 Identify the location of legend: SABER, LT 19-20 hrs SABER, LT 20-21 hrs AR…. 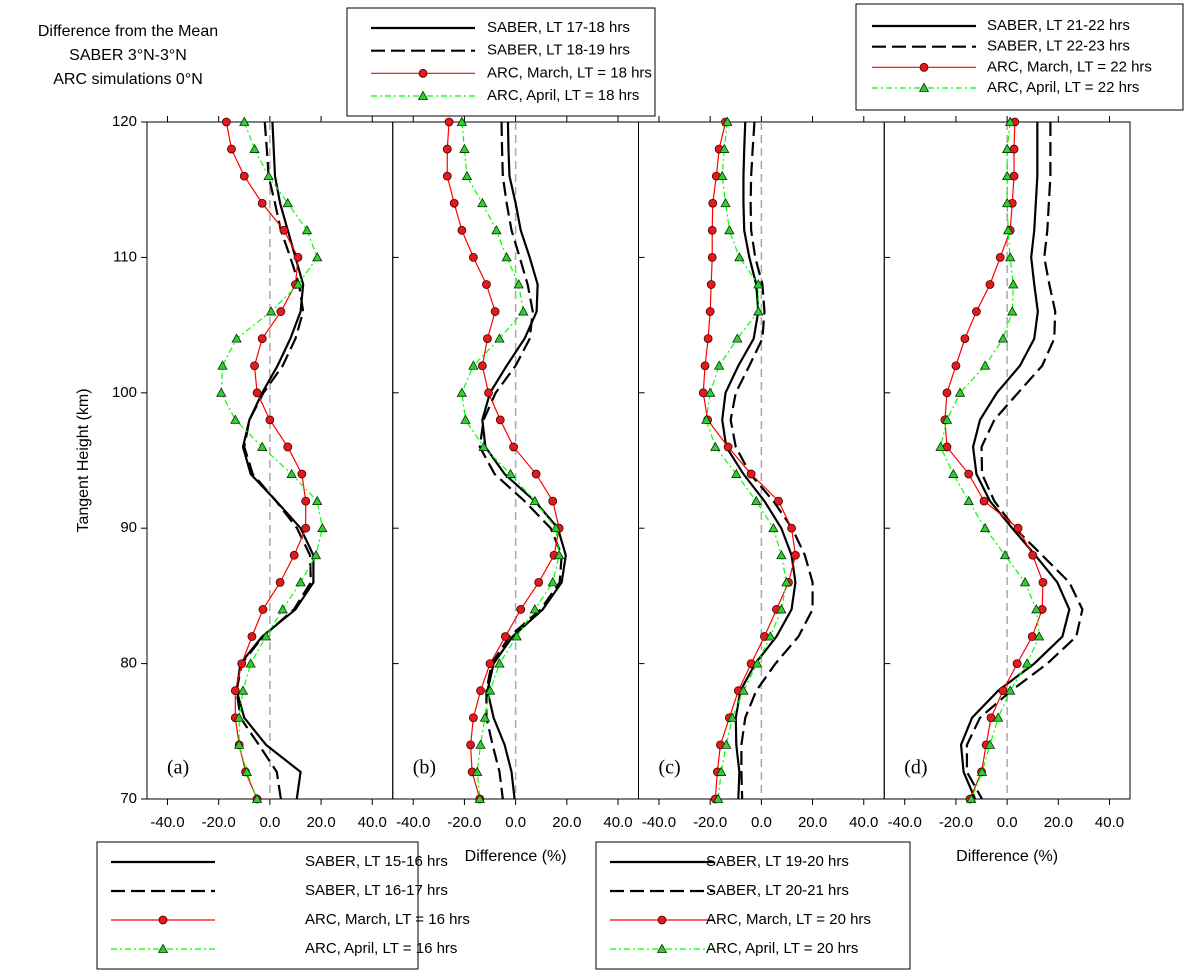
(753, 905).